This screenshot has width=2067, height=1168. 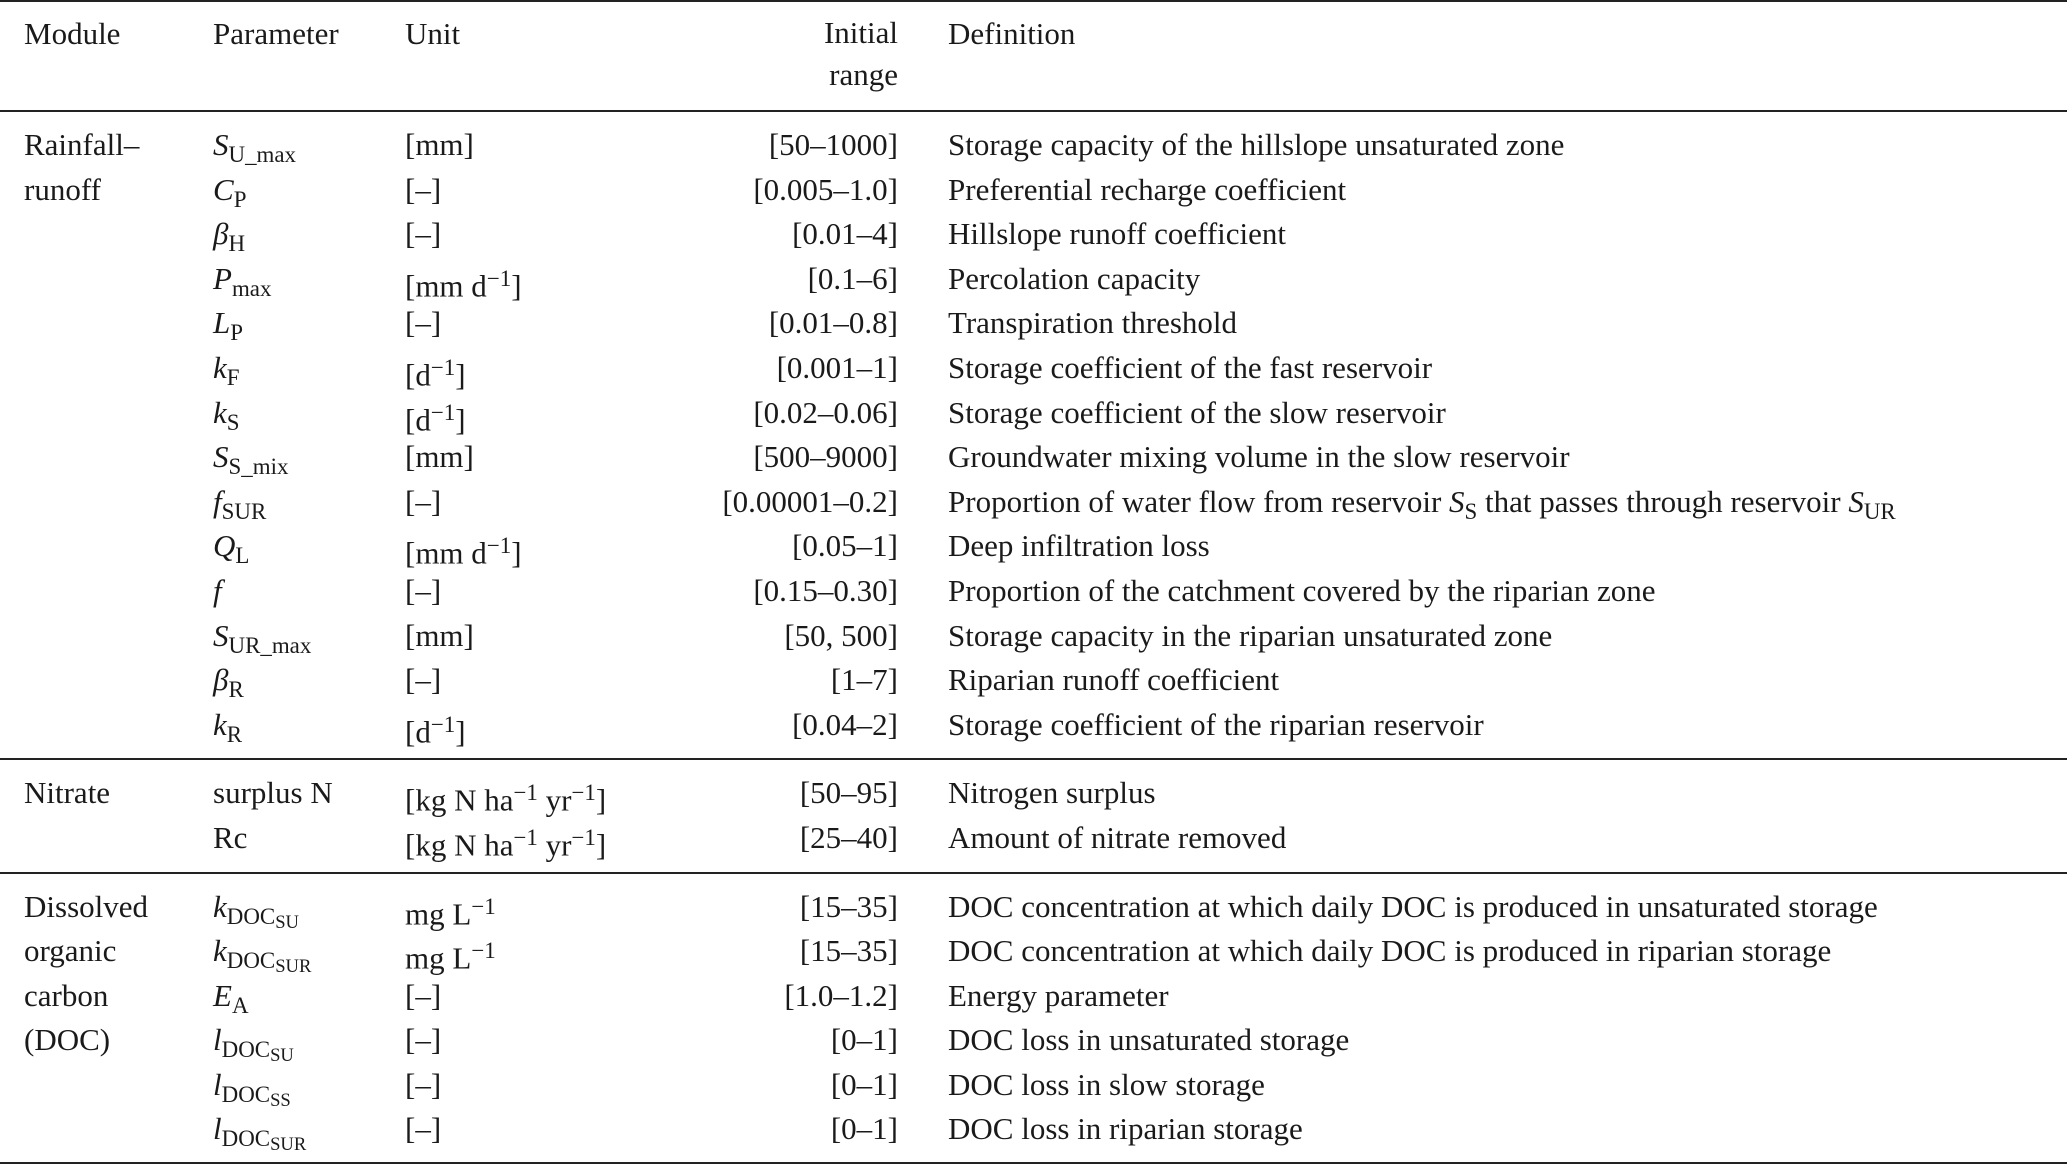 I want to click on definition-cell: Nitrogen surplus, so click(x=1052, y=793).